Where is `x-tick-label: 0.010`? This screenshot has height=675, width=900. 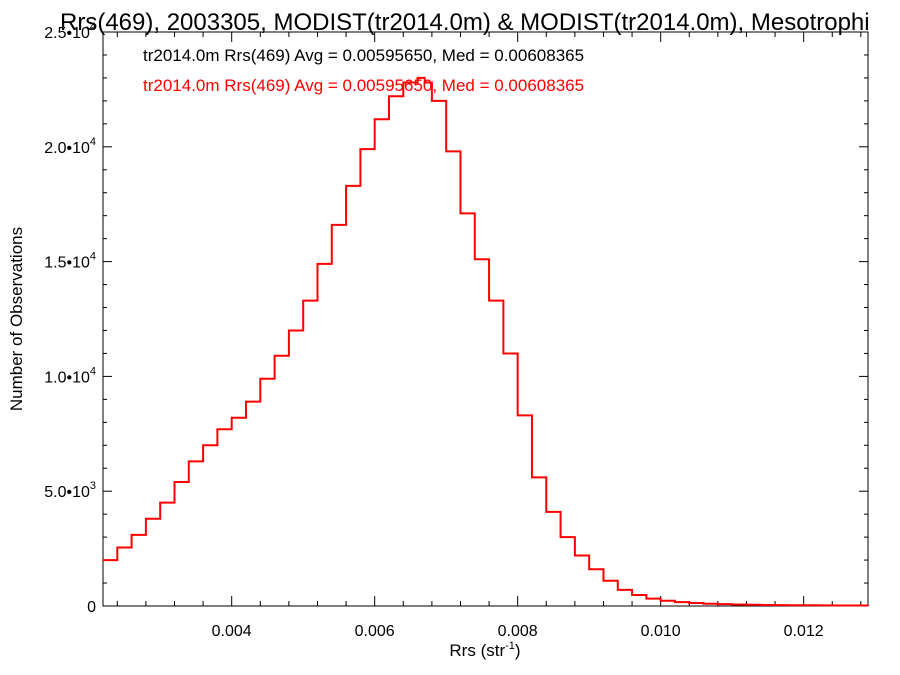 x-tick-label: 0.010 is located at coordinates (661, 631).